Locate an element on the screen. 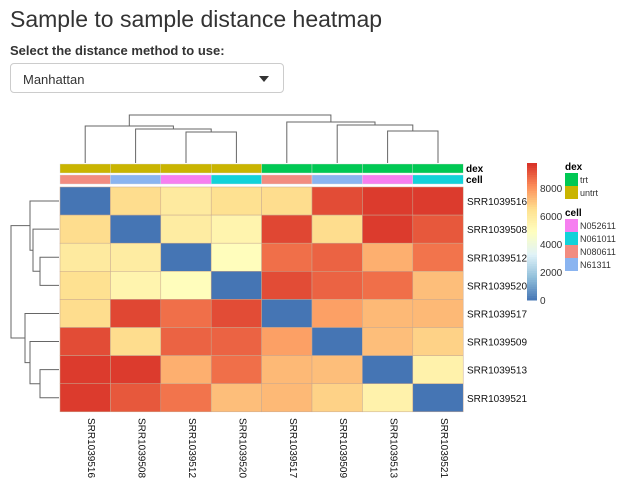 Image resolution: width=632 pixels, height=480 pixels. page-title: Sample to sample distance heatmap is located at coordinates (196, 19).